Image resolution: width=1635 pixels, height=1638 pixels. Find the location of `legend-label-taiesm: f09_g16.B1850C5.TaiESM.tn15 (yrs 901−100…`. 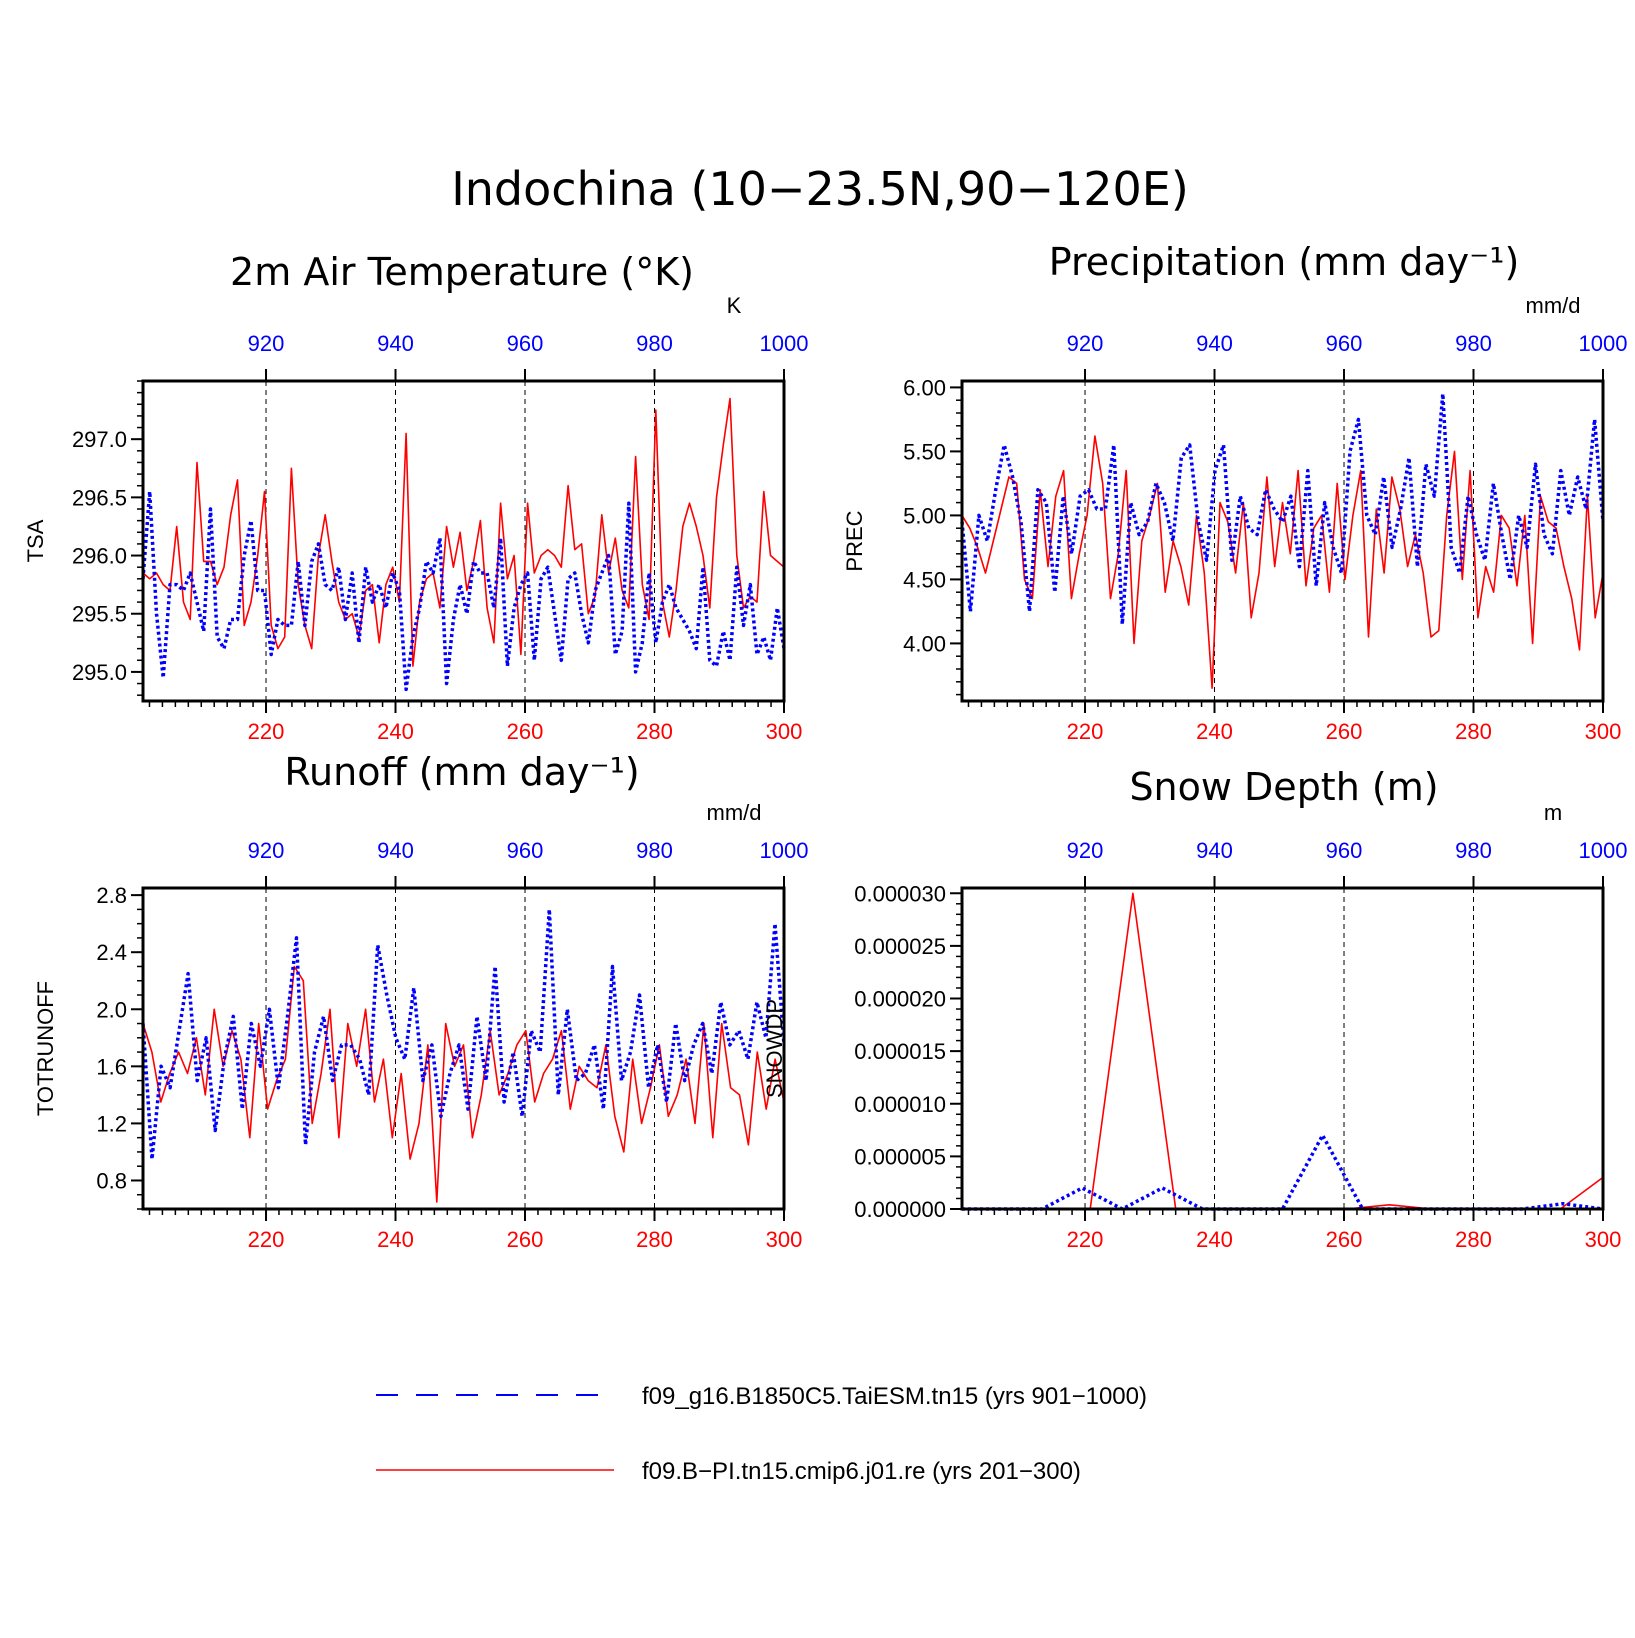

legend-label-taiesm: f09_g16.B1850C5.TaiESM.tn15 (yrs 901−100… is located at coordinates (894, 1396).